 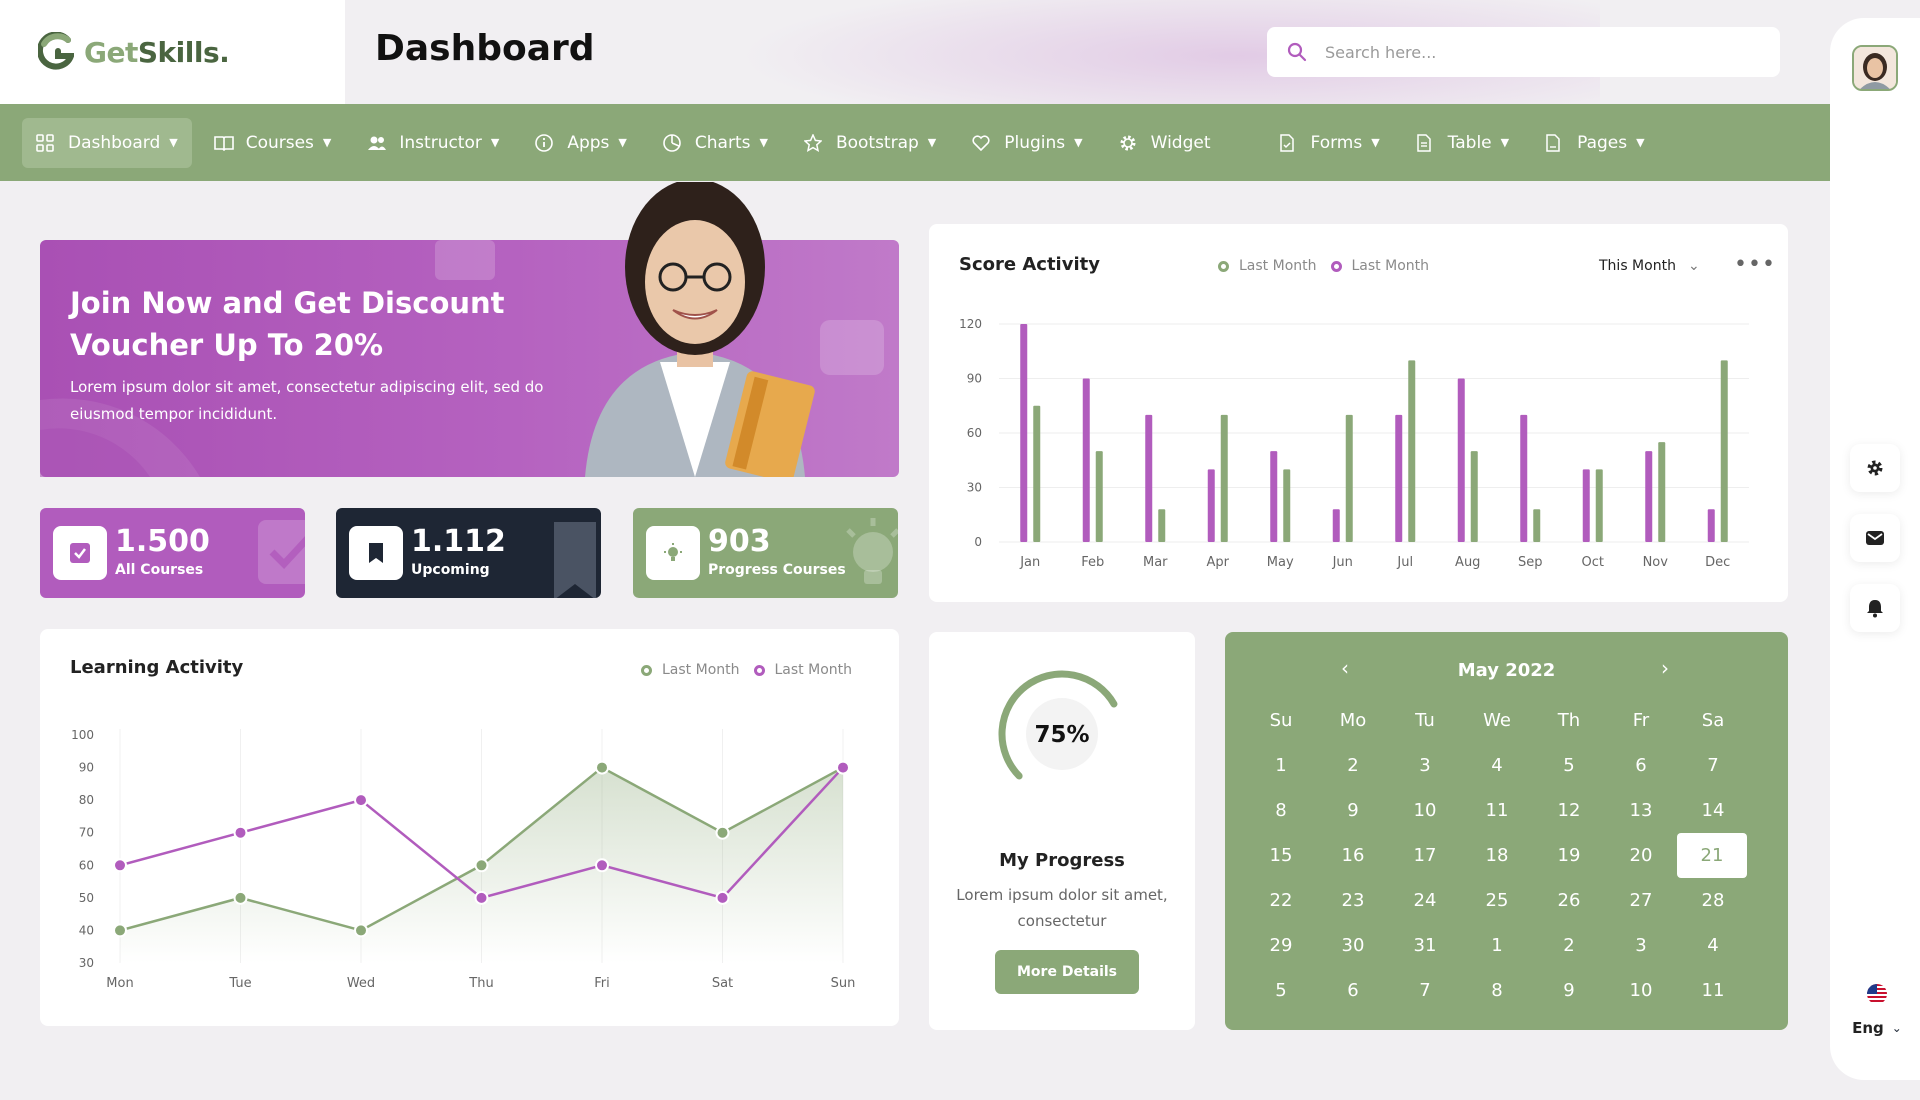 I want to click on calendar-day: 17, so click(x=1425, y=855).